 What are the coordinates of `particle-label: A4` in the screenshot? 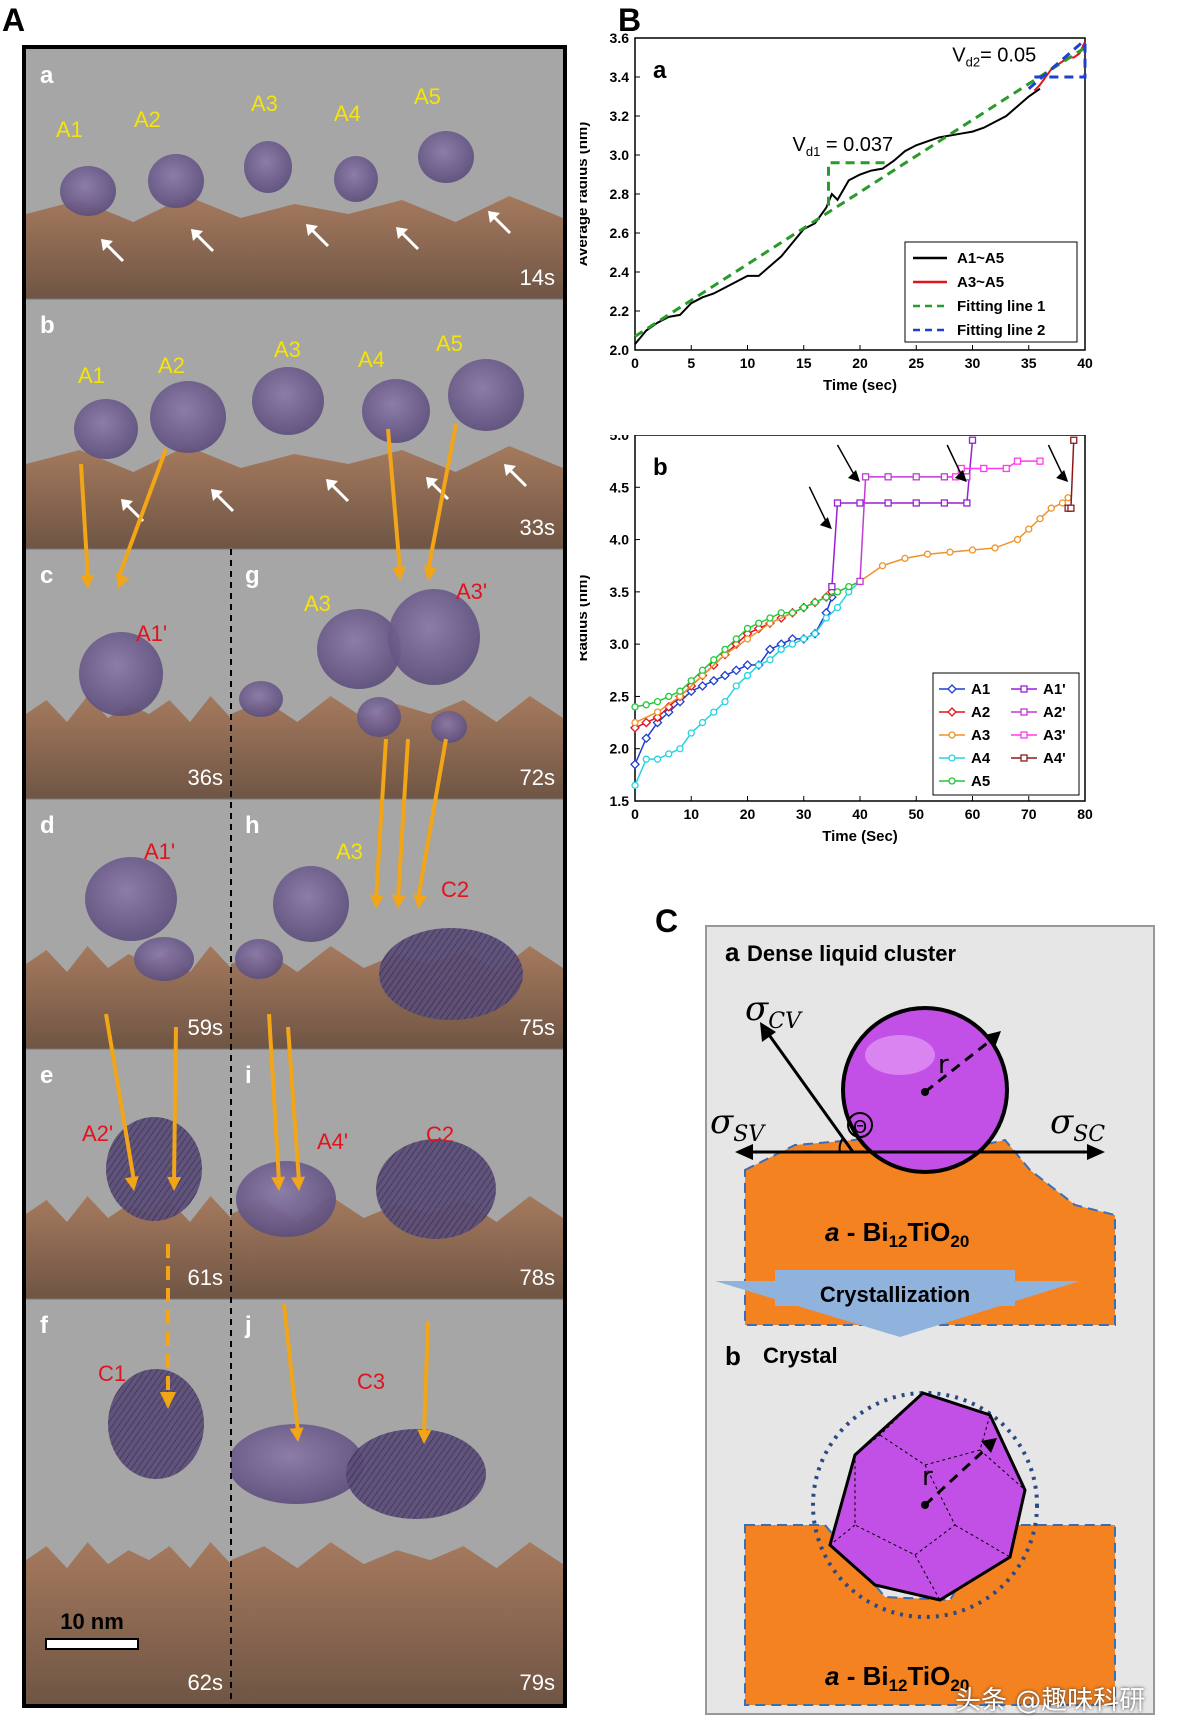 It's located at (371, 359).